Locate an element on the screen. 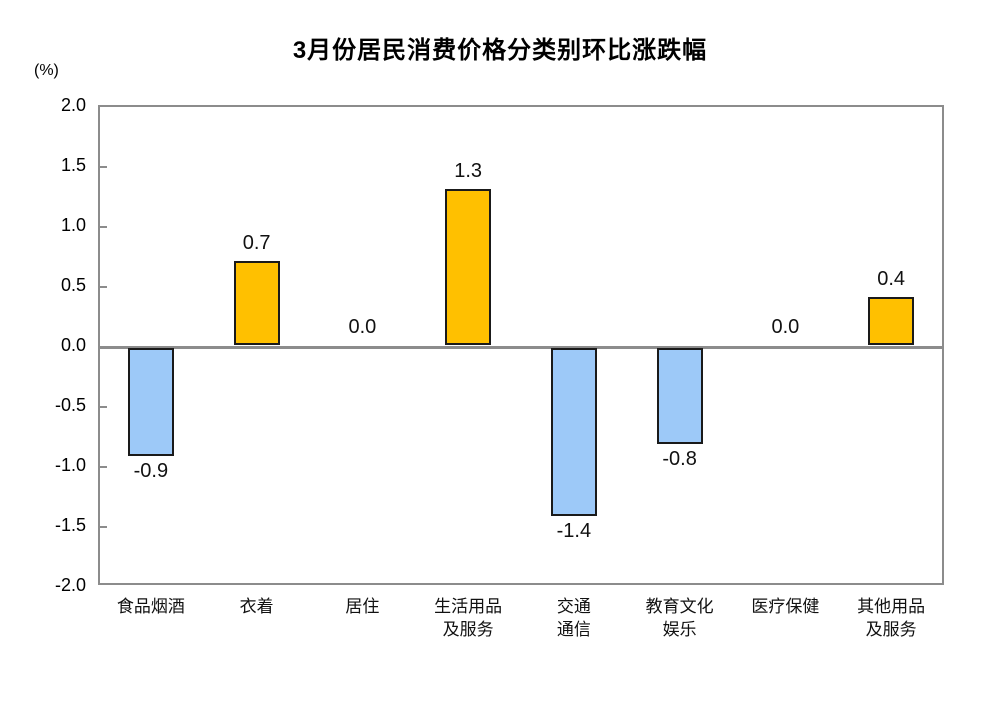  x-axis-label-line: 食品烟酒 is located at coordinates (150, 606).